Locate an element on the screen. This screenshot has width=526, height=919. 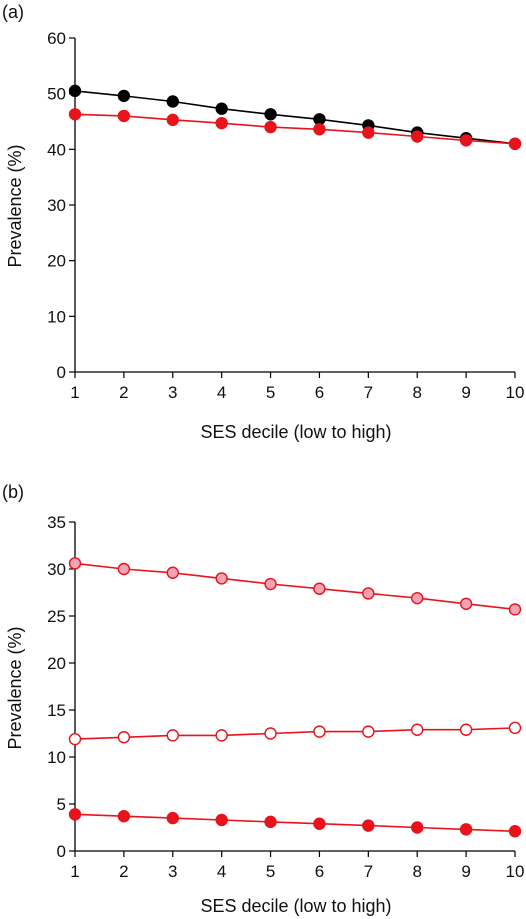
panel-a-series-1-line is located at coordinates (295, 129).